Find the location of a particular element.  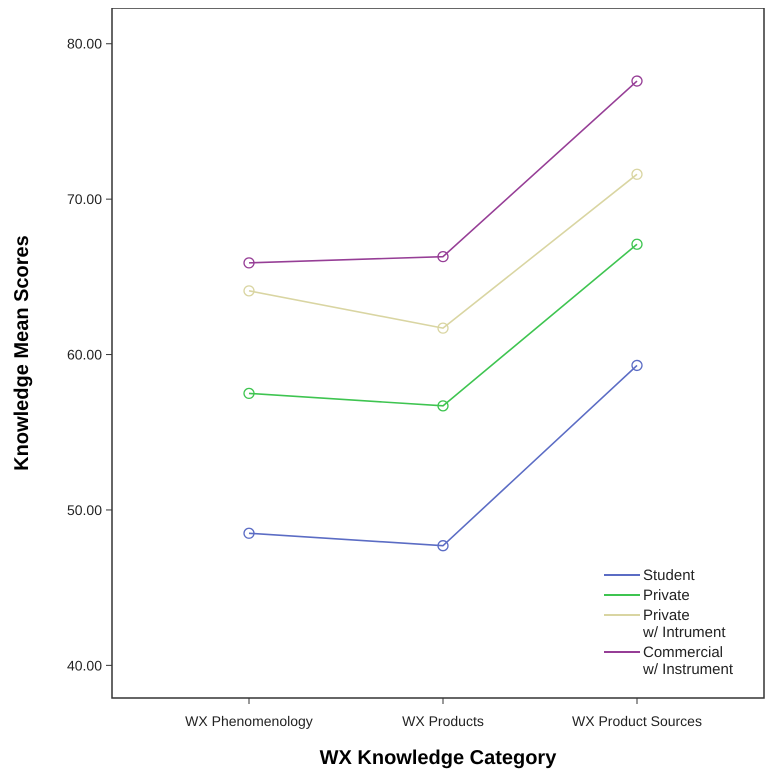

y-tick-label: 50.00 is located at coordinates (84, 510).